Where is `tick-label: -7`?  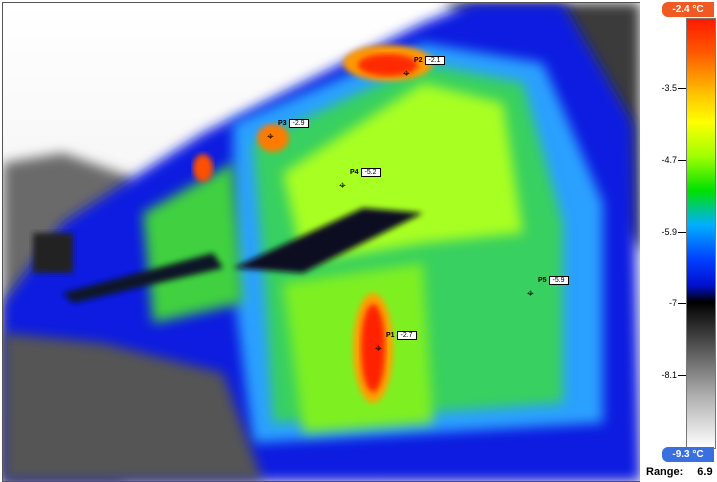
tick-label: -7 is located at coordinates (672, 303).